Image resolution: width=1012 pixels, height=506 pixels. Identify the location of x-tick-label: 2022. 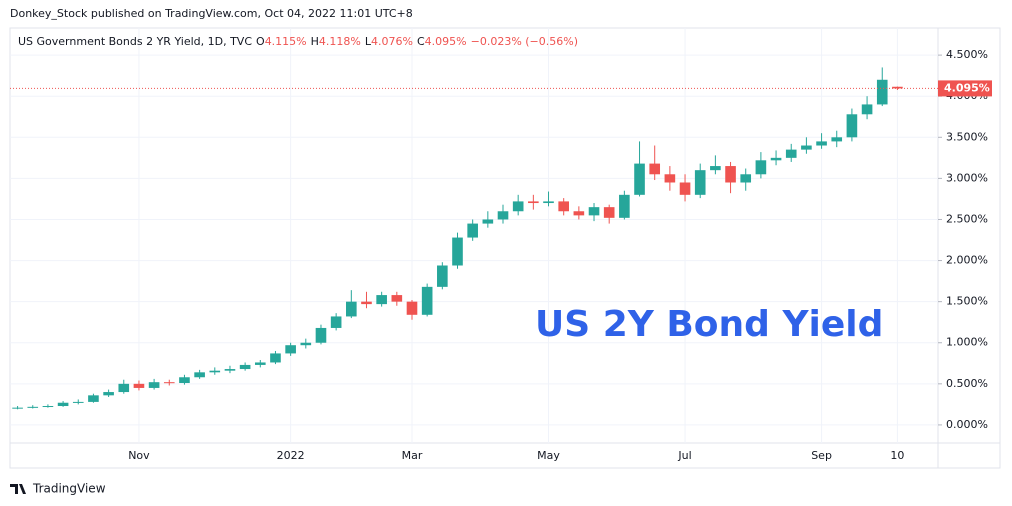
(291, 455).